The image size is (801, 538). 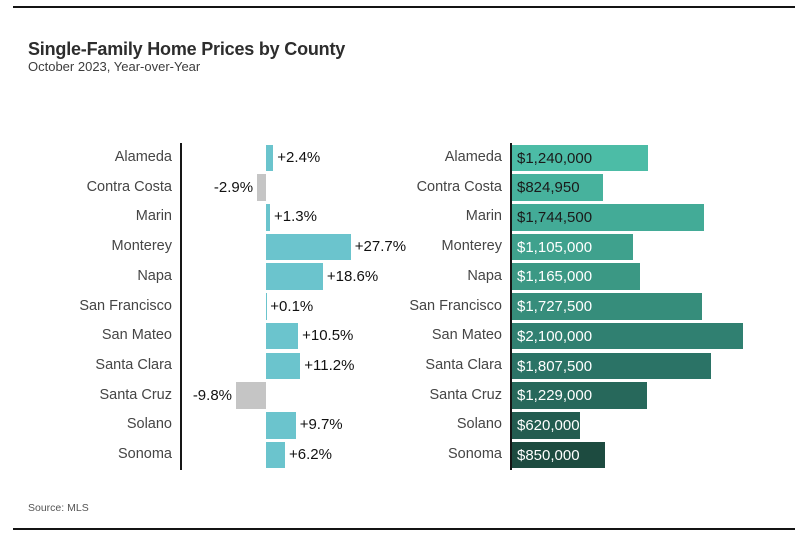 I want to click on plot-area: +0.1%, so click(x=326, y=306).